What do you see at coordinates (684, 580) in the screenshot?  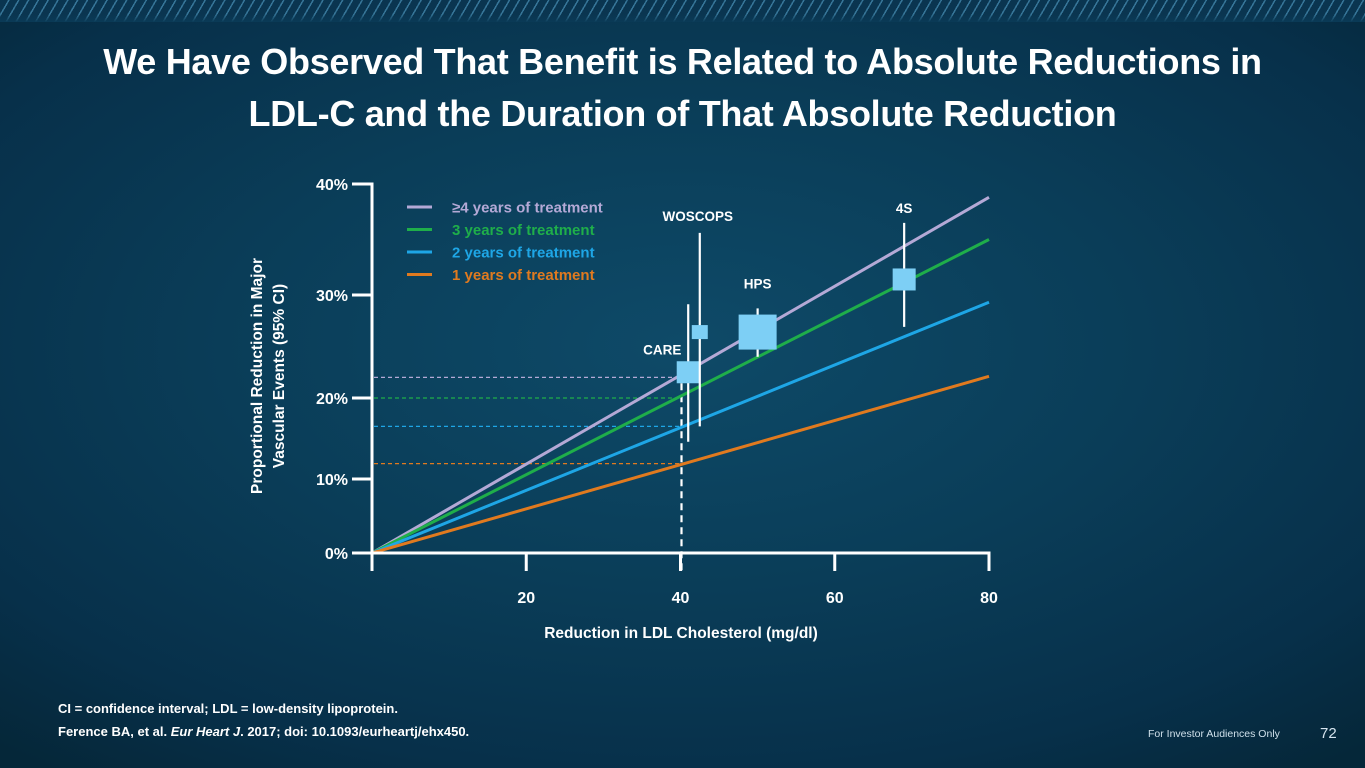 I see `x-ticks: 20 40 60 80` at bounding box center [684, 580].